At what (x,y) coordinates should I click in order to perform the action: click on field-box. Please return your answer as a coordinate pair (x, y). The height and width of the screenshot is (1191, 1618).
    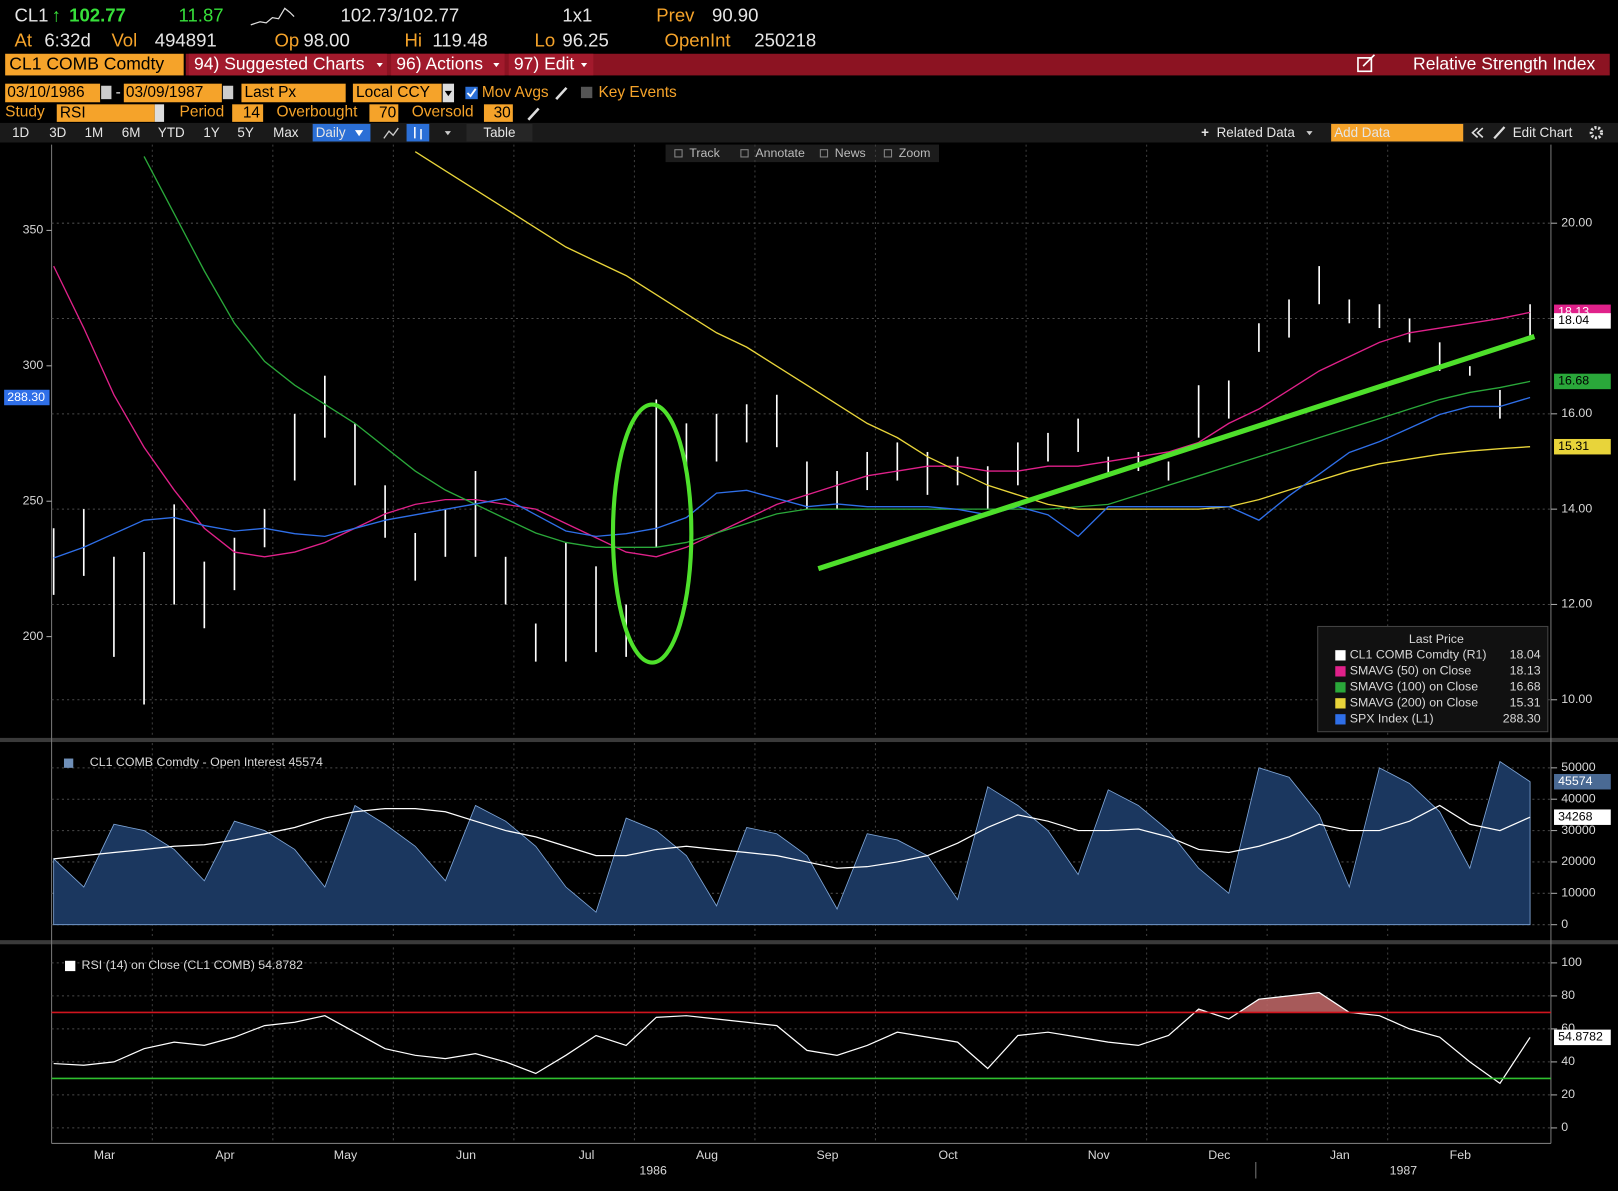
    Looking at the image, I should click on (293, 93).